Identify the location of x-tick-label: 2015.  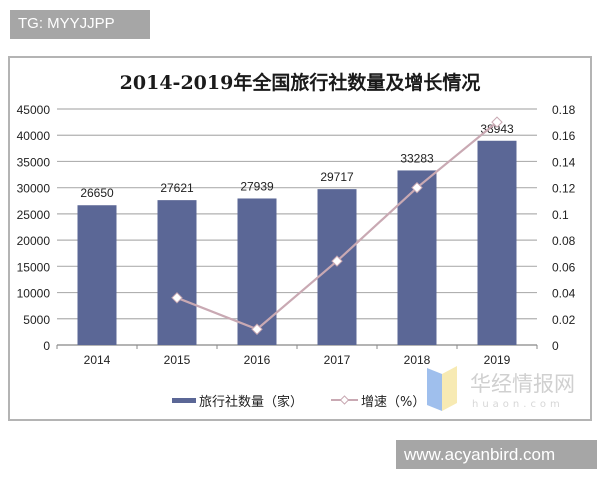
(177, 360).